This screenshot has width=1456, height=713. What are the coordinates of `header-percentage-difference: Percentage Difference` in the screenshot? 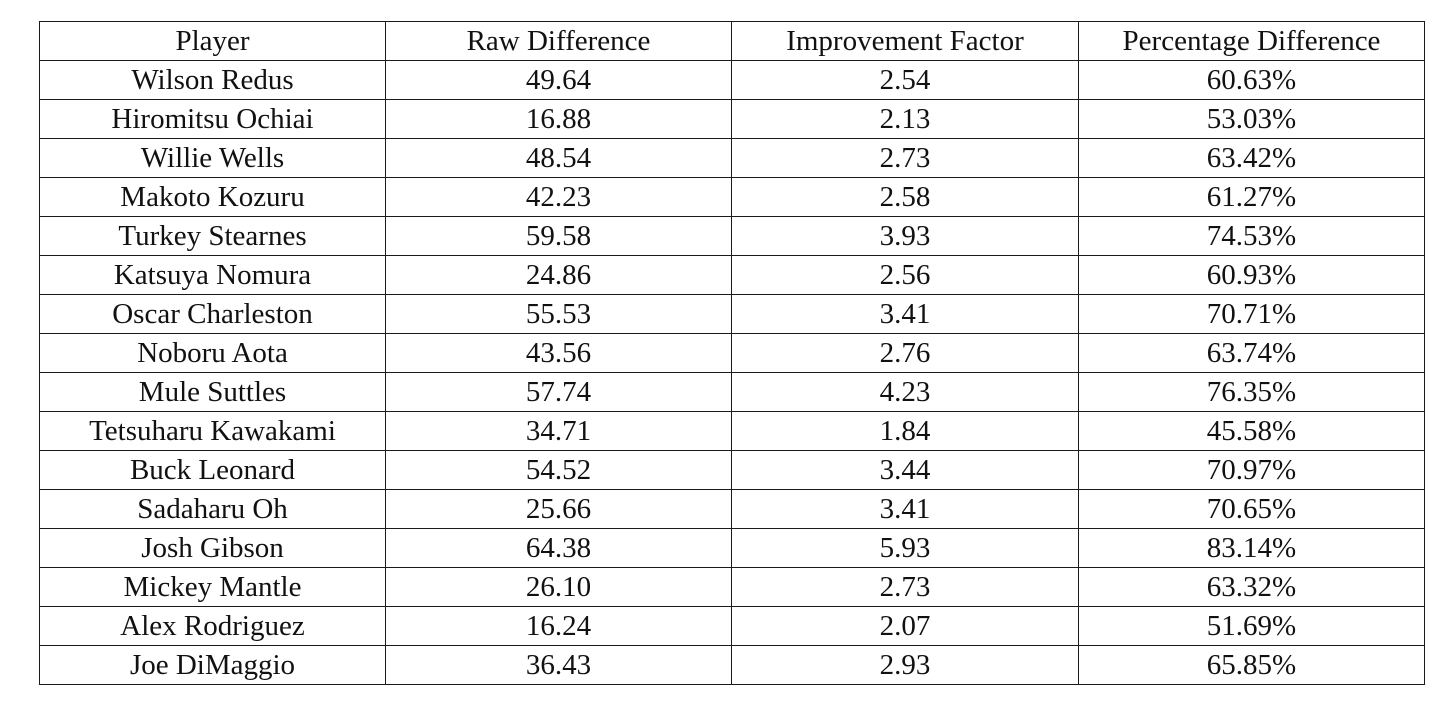 It's located at (1251, 41).